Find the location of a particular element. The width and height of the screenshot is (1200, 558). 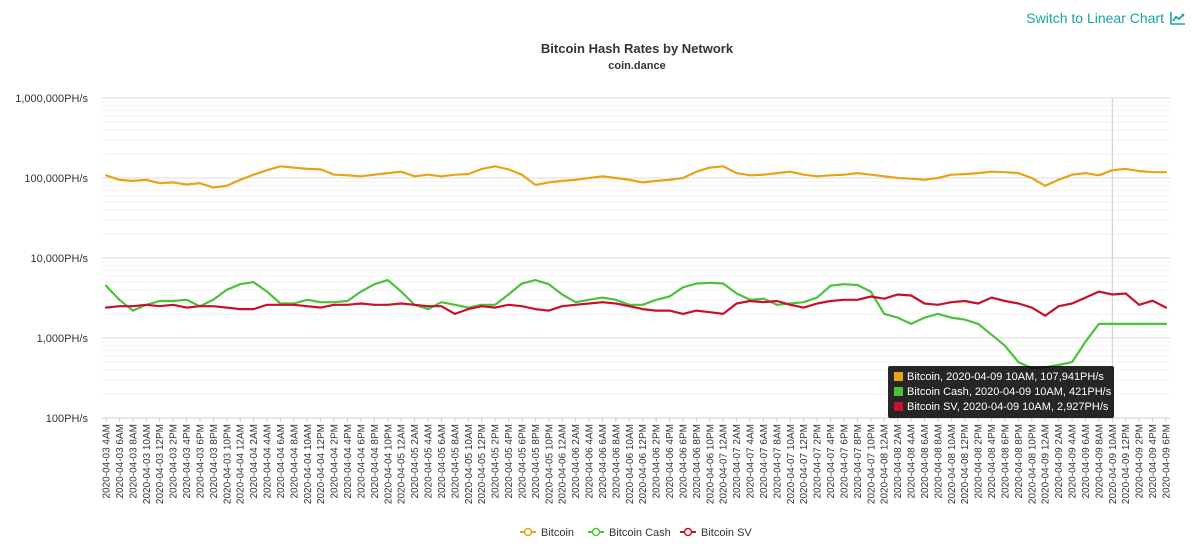

x-tick-label: 2020-04-04 2PM is located at coordinates (335, 461).